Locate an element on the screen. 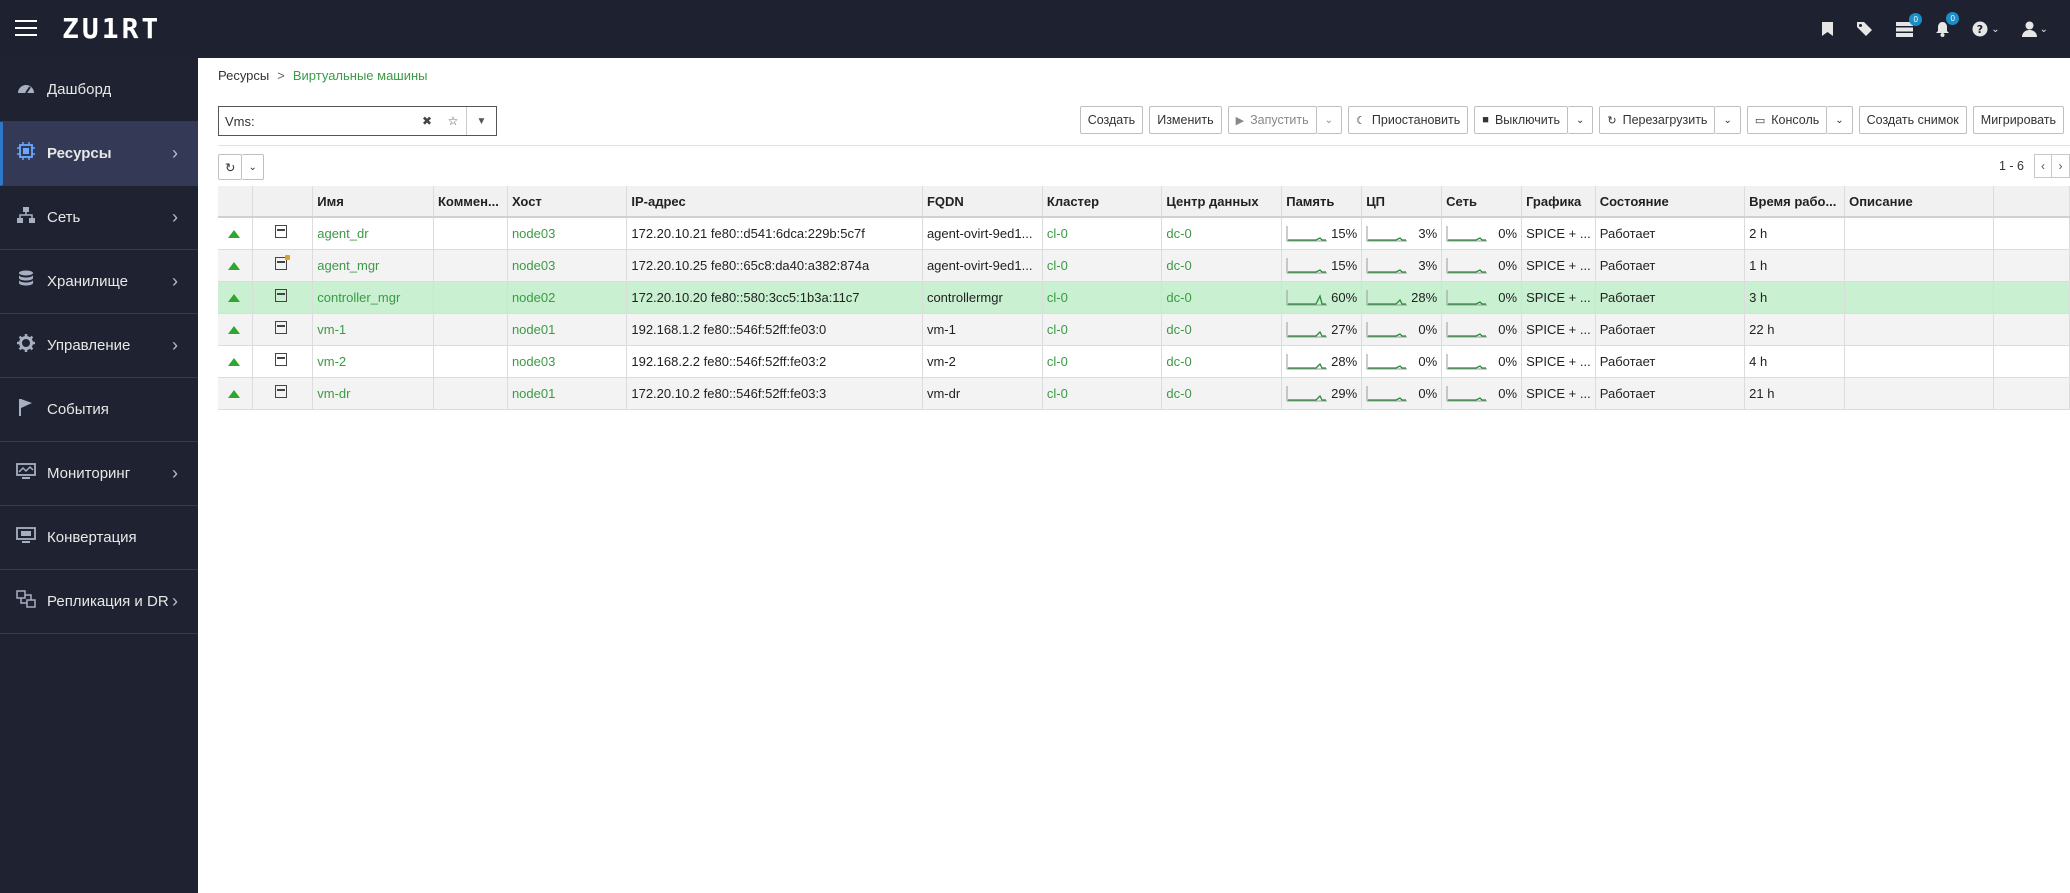 Image resolution: width=2070 pixels, height=893 pixels. vm-name-link: agent_mgr is located at coordinates (348, 265).